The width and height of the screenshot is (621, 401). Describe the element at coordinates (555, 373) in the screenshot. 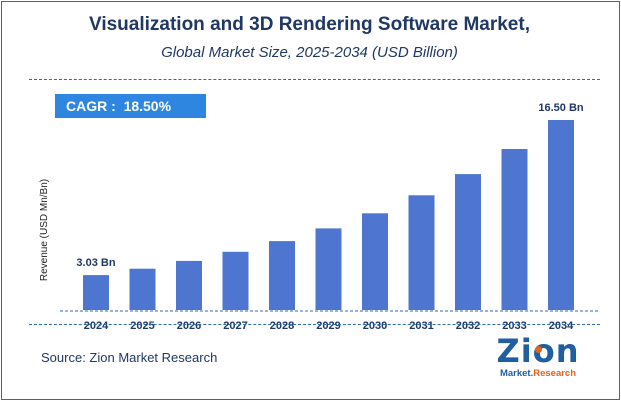

I see `logo-tagline-research: Research` at that location.